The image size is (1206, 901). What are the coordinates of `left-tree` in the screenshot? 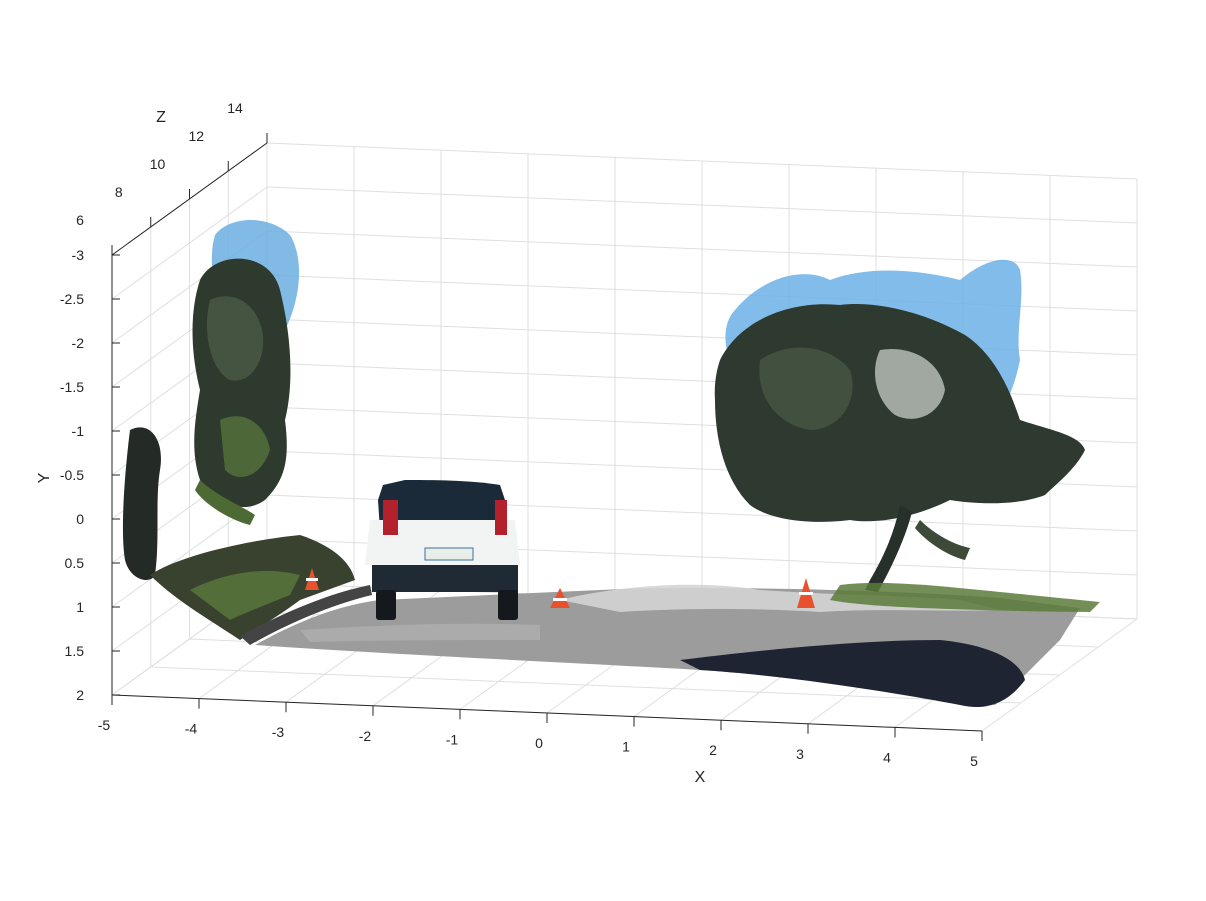 It's located at (211, 400).